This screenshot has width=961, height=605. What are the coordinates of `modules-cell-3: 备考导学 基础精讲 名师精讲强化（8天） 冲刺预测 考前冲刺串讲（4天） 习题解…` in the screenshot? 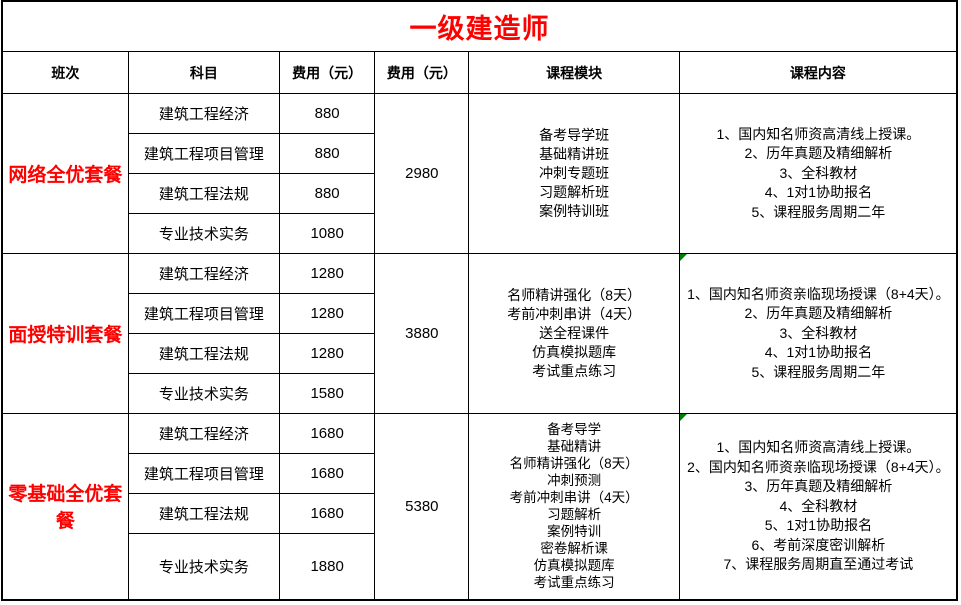 It's located at (574, 506).